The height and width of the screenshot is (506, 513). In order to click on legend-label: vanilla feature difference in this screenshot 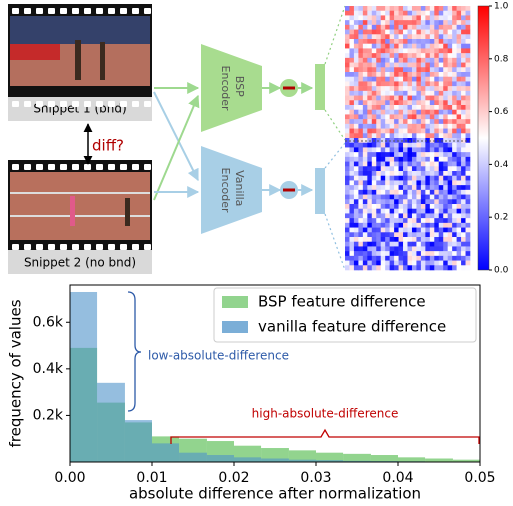, I will do `click(352, 327)`.